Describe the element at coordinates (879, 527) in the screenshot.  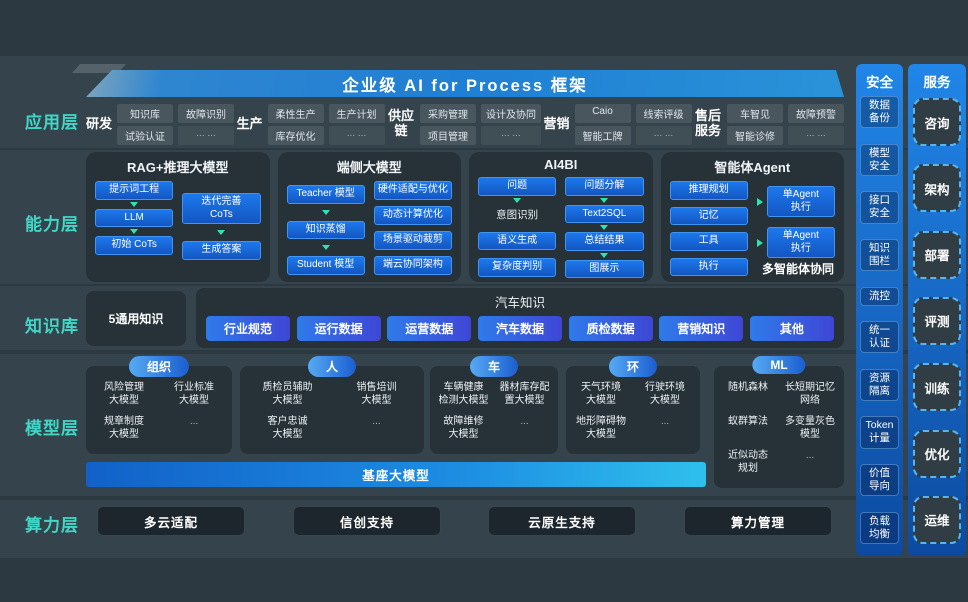
I see `security-item: 负载 均衡` at that location.